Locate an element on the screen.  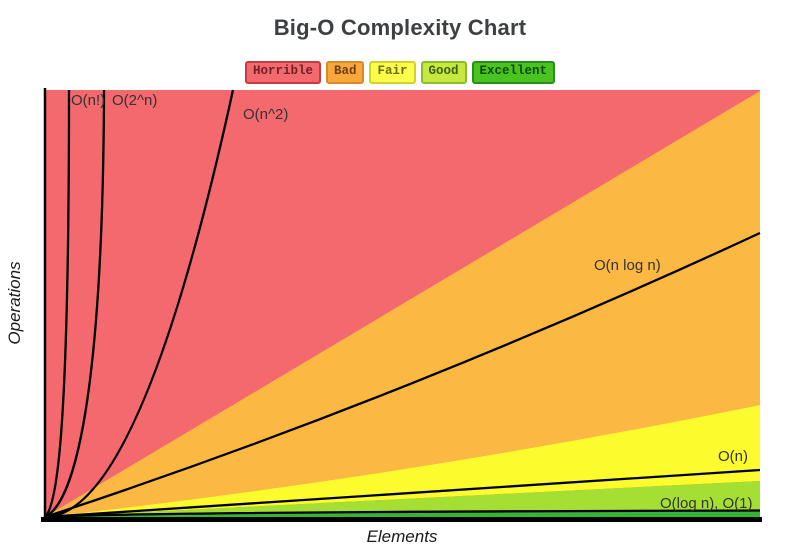
legend-badge-excellent: Excellent is located at coordinates (513, 72).